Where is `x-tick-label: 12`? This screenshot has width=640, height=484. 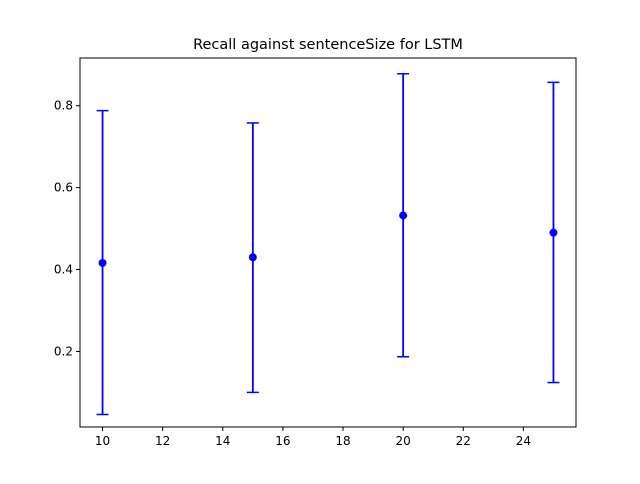
x-tick-label: 12 is located at coordinates (162, 441).